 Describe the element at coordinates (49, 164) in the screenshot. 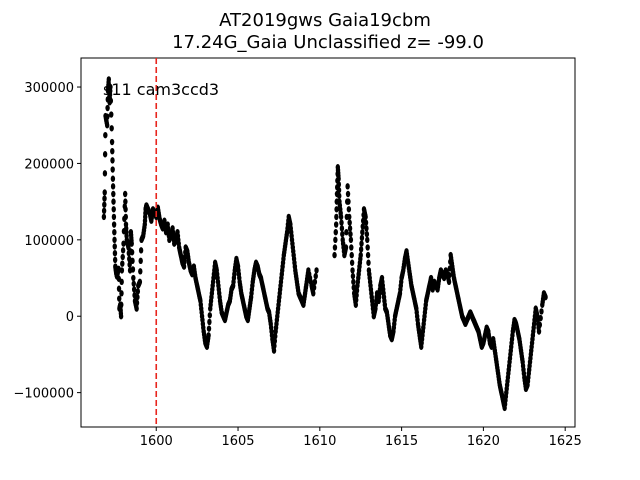

I see `y-tick-label: 200000` at that location.